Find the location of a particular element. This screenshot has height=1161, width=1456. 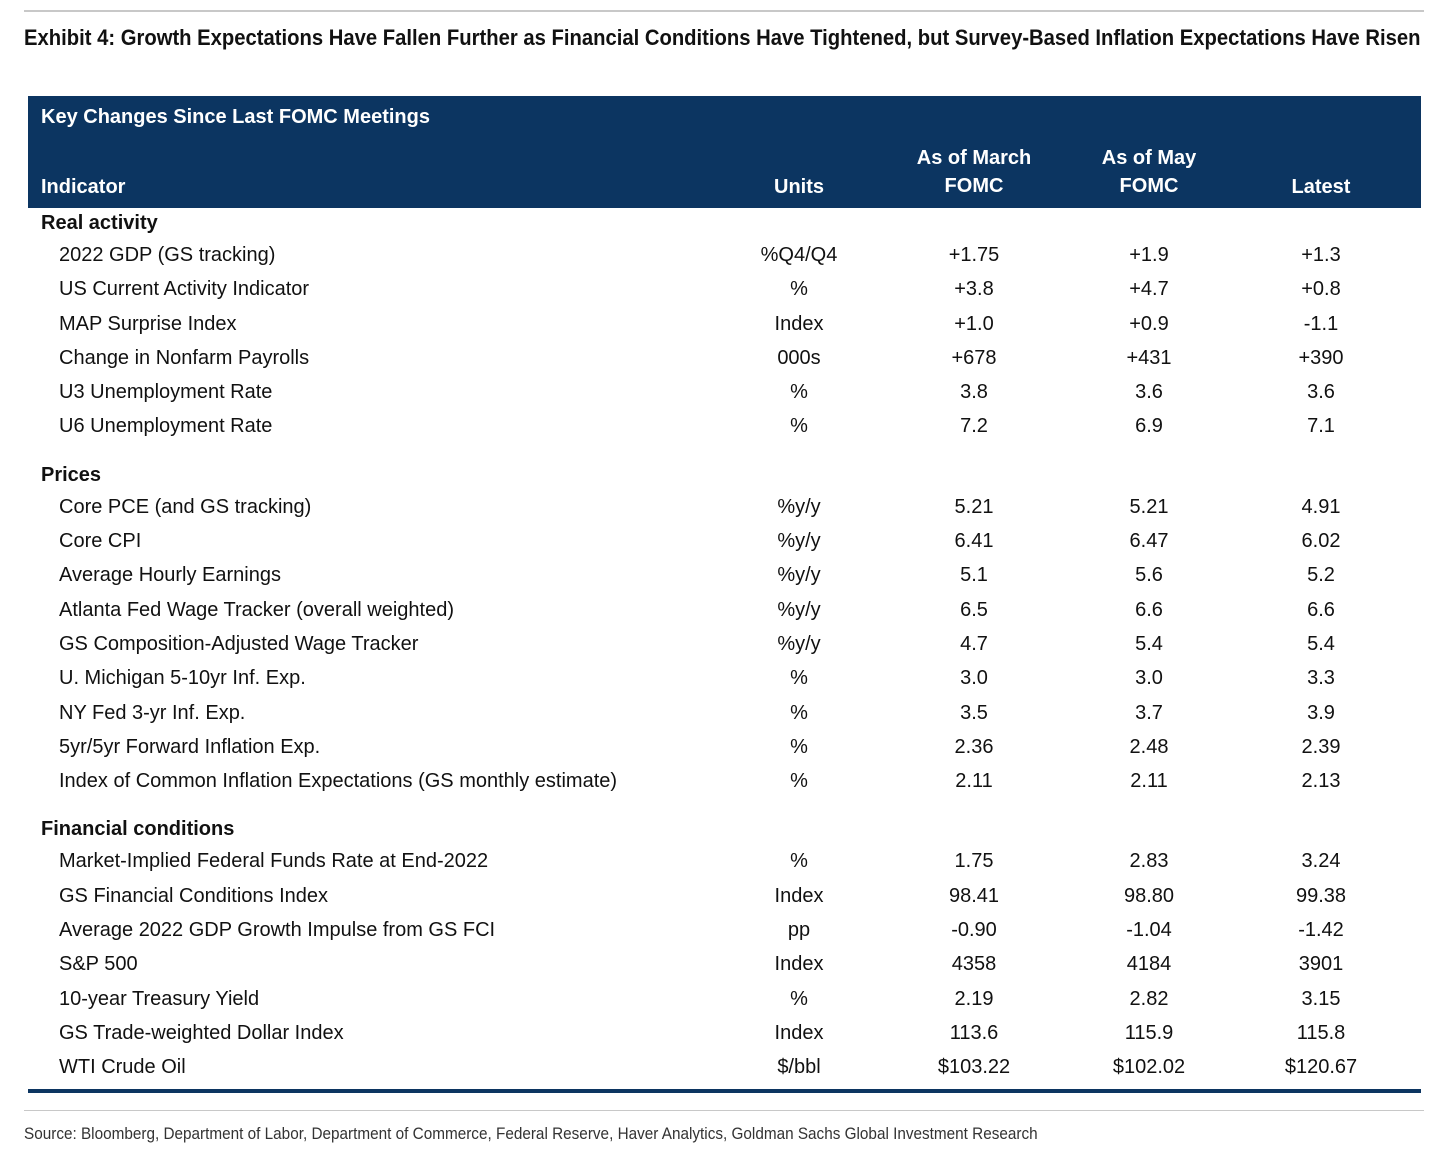

cell-latest: 3.9 is located at coordinates (1321, 712).